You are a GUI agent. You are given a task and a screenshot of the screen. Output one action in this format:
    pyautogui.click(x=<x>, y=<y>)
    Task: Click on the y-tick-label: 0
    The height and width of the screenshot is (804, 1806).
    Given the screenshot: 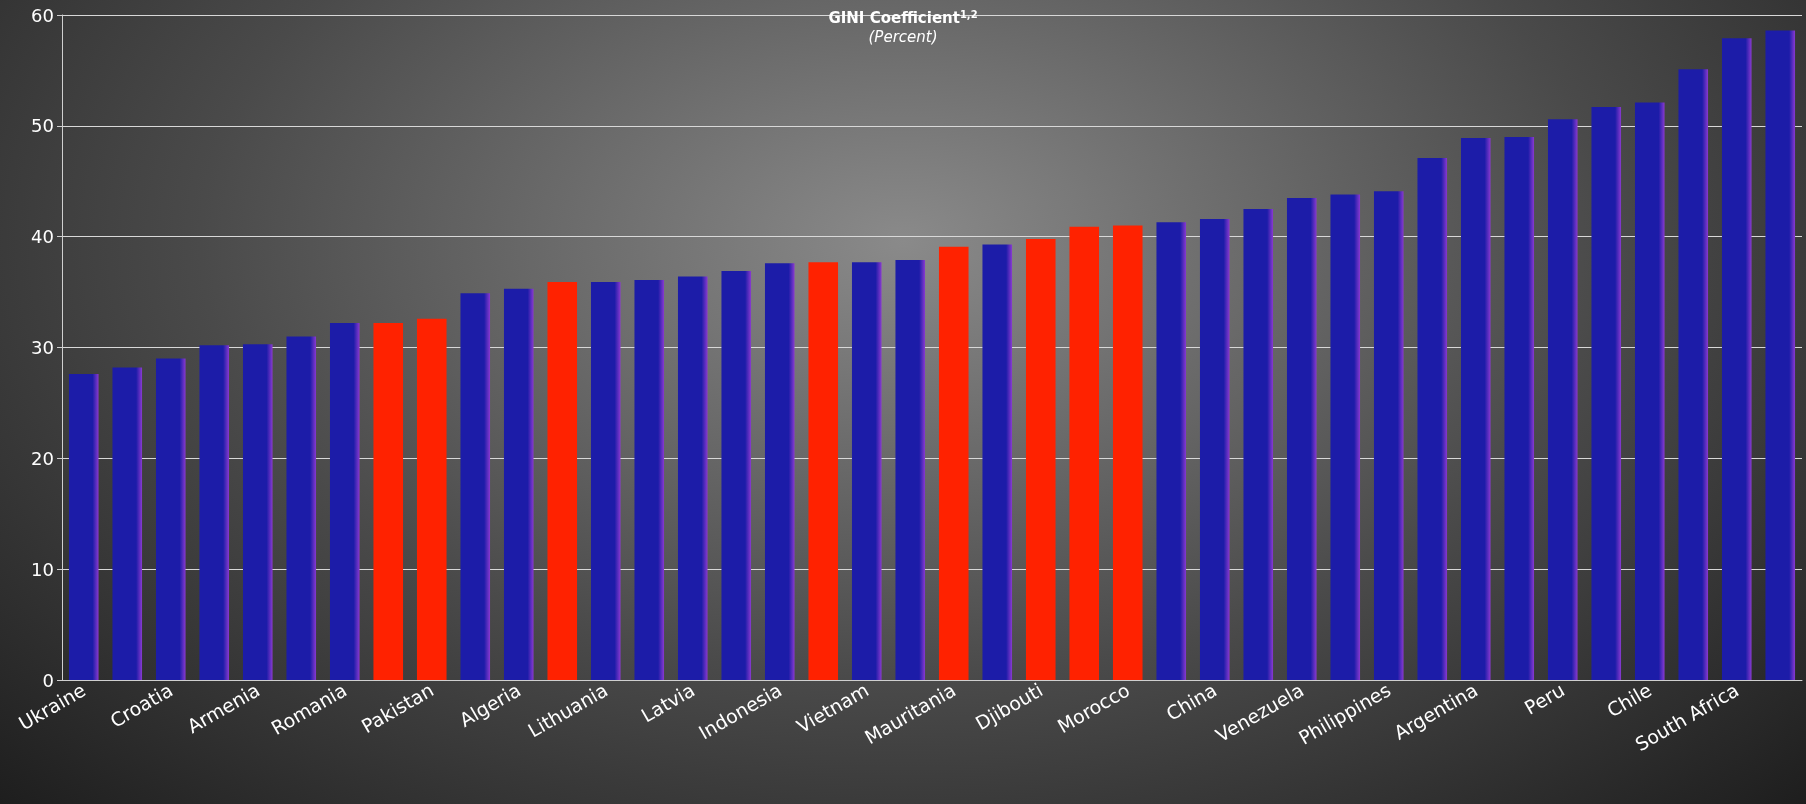 What is the action you would take?
    pyautogui.click(x=48, y=680)
    